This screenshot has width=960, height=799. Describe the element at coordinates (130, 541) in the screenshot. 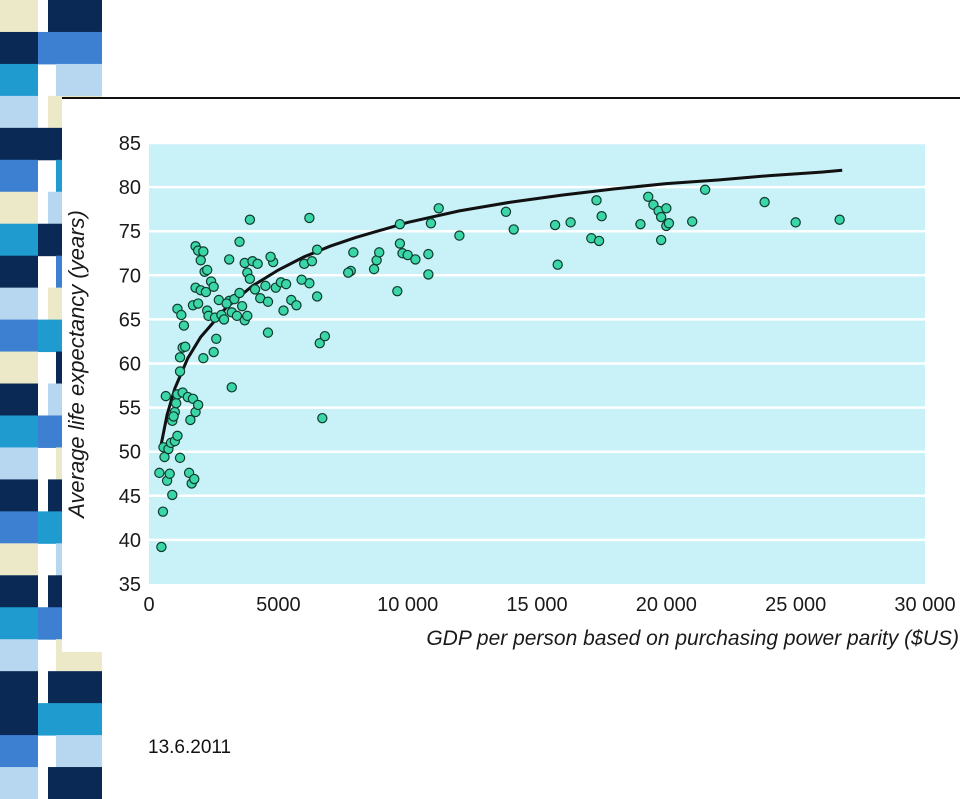

I see `y-tick-label: 40` at that location.